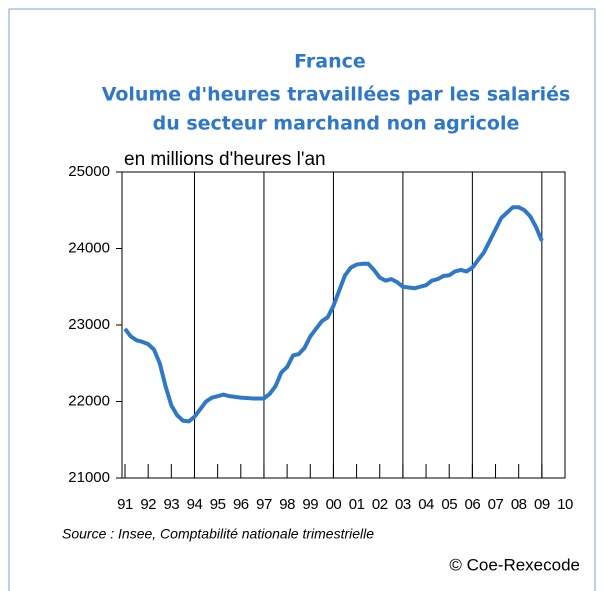 Image resolution: width=604 pixels, height=591 pixels. I want to click on x-tick-label: 96, so click(241, 504).